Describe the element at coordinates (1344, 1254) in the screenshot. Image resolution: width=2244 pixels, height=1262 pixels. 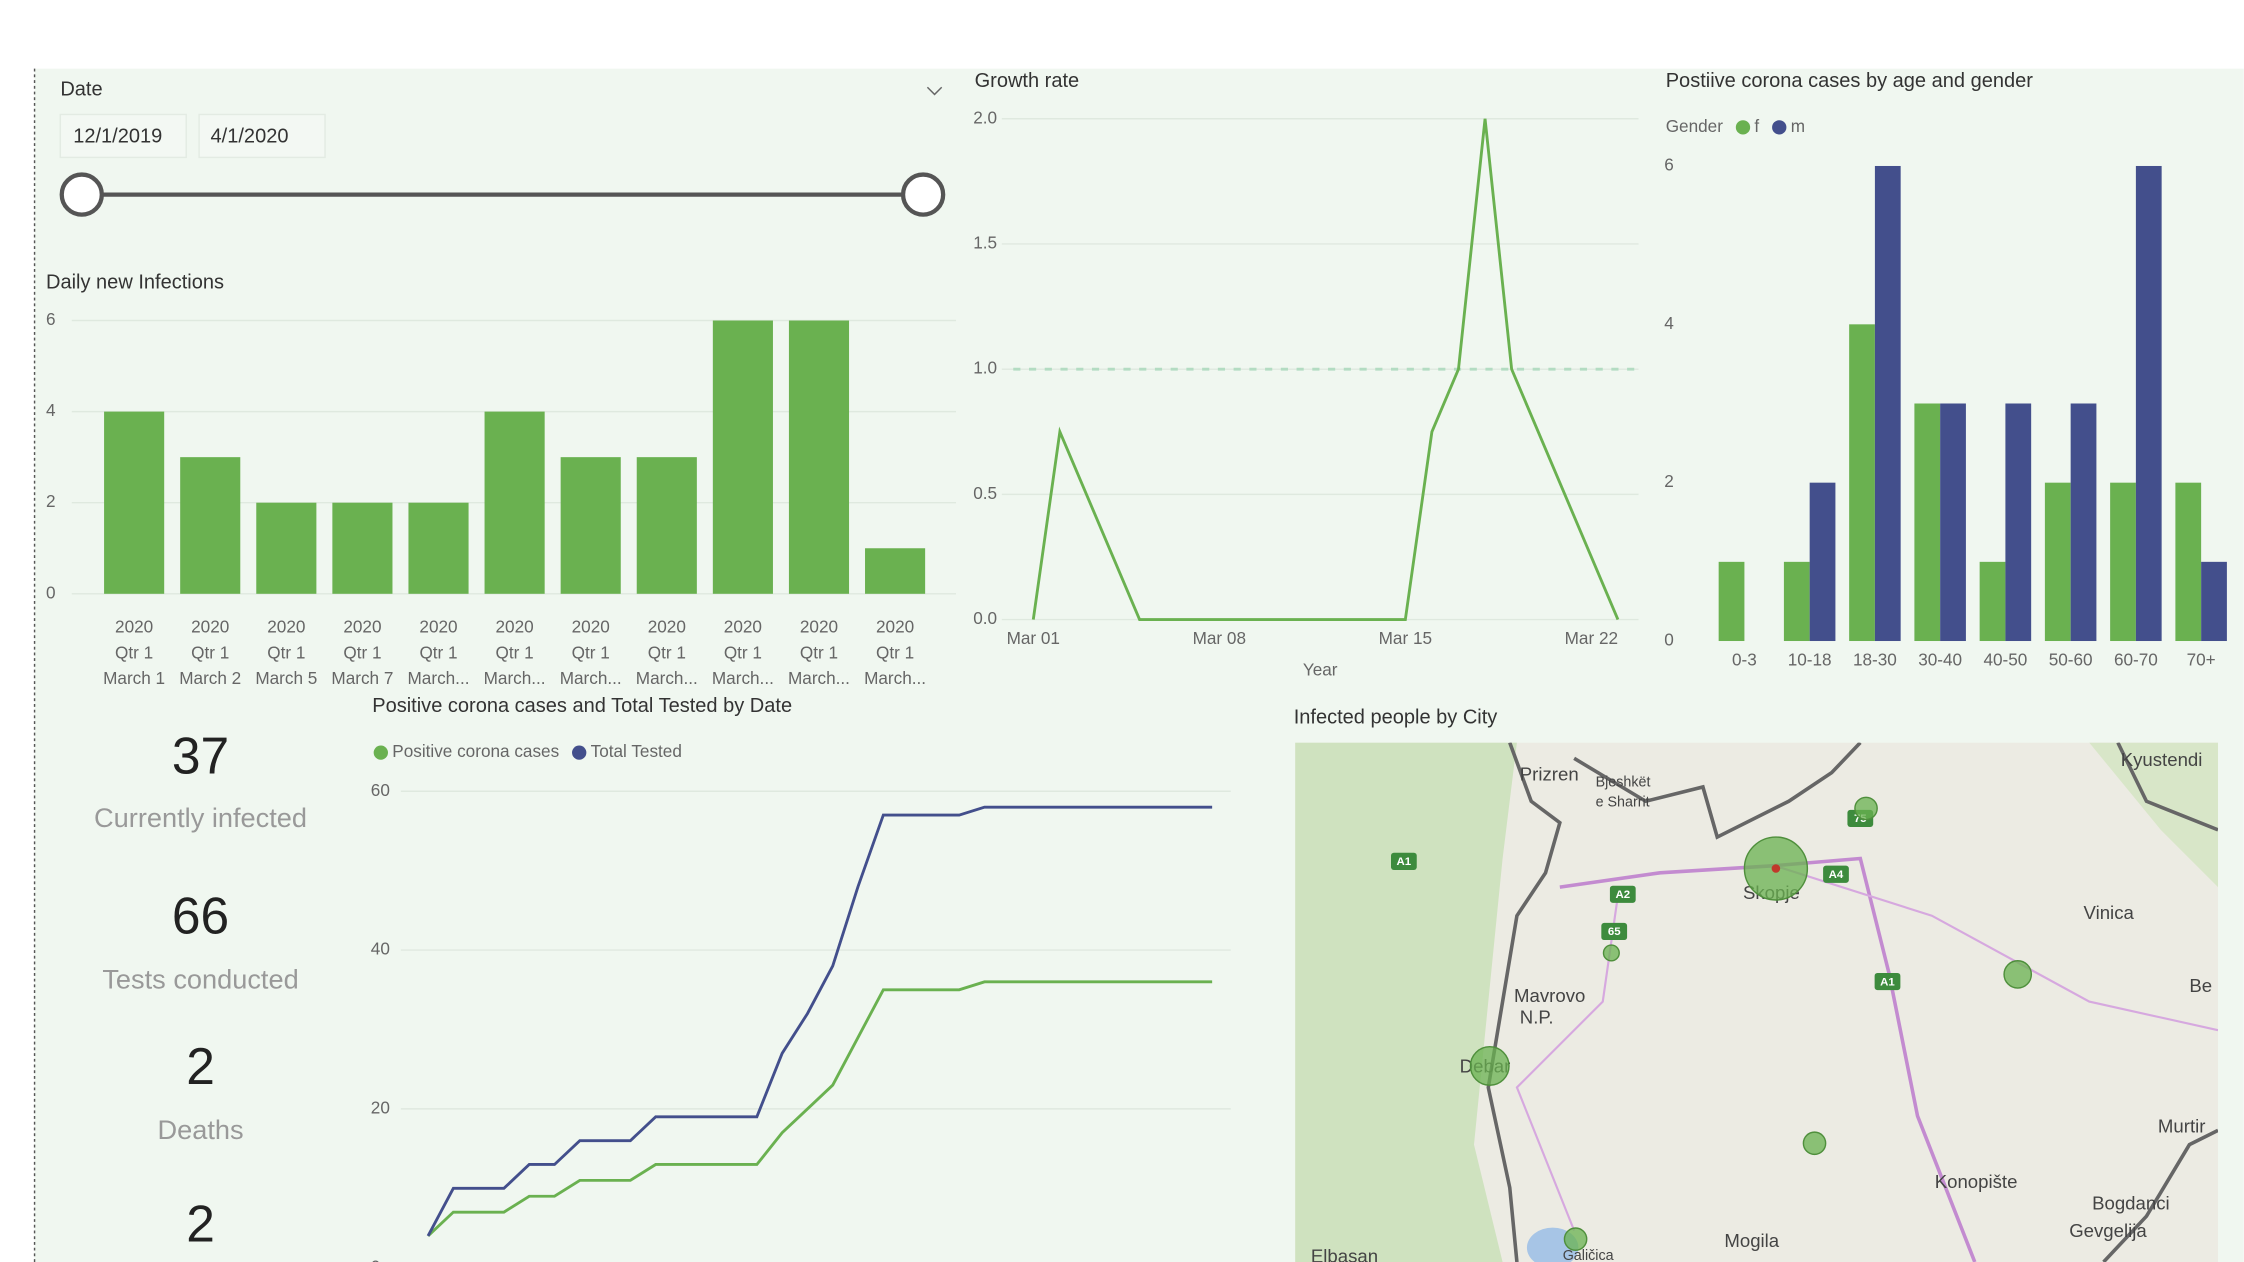
I see `place-label: Elbasan` at that location.